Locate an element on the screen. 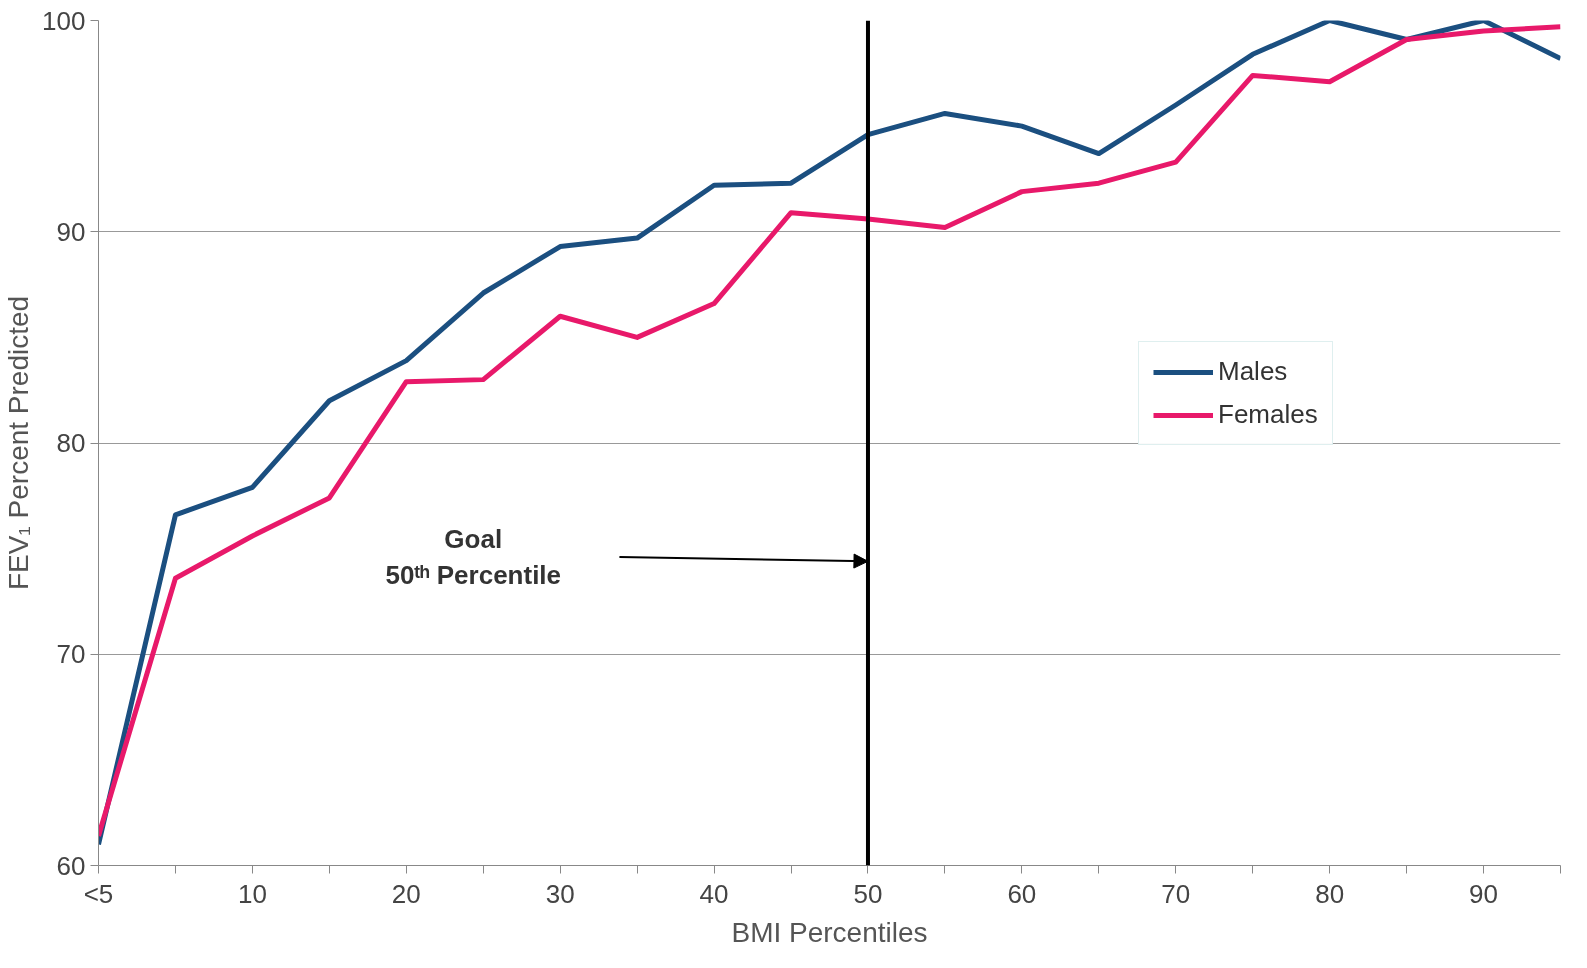 The height and width of the screenshot is (968, 1587). y-axis-title: FEV₁ Percent Predicted is located at coordinates (19, 443).